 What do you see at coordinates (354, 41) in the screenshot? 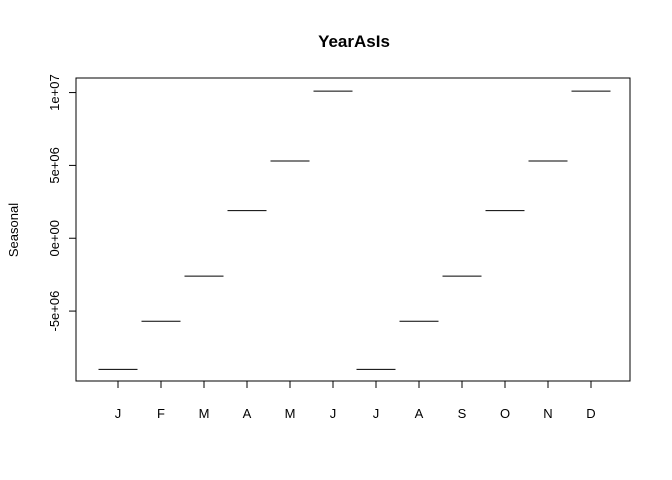
I see `chart-title: YearAsIs` at bounding box center [354, 41].